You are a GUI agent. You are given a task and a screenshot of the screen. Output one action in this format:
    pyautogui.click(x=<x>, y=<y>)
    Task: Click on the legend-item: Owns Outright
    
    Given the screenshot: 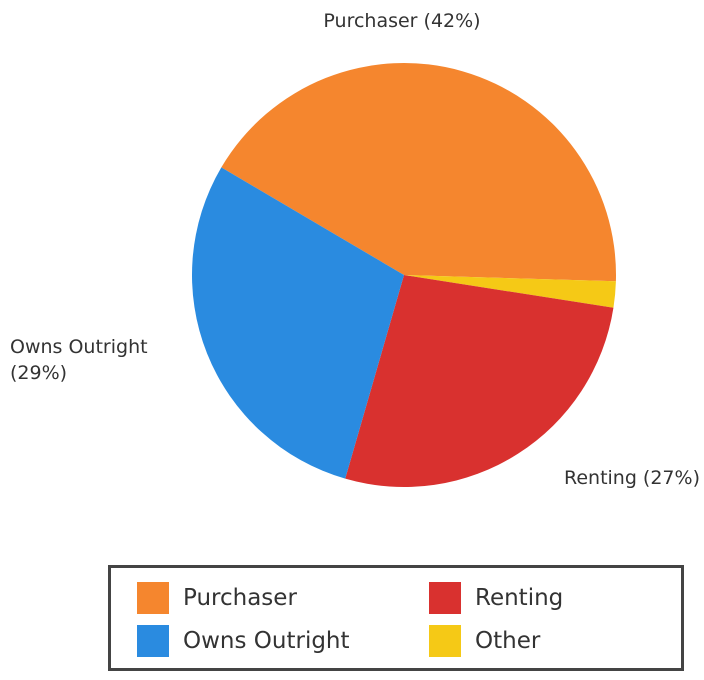 What is the action you would take?
    pyautogui.click(x=243, y=641)
    